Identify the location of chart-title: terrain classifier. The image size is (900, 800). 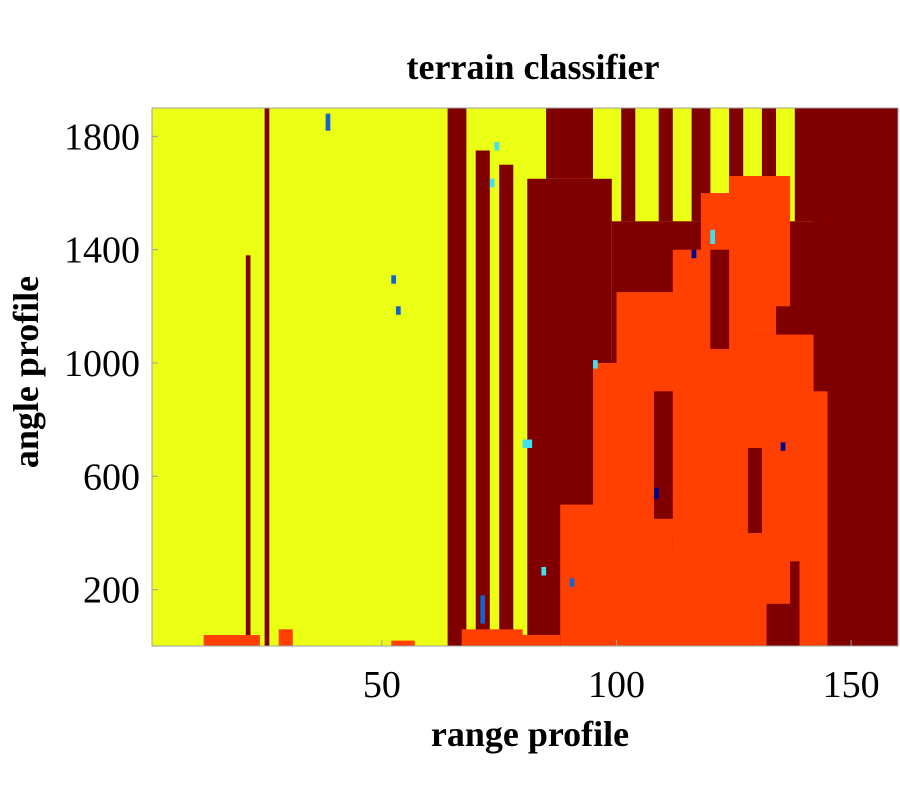
(533, 67).